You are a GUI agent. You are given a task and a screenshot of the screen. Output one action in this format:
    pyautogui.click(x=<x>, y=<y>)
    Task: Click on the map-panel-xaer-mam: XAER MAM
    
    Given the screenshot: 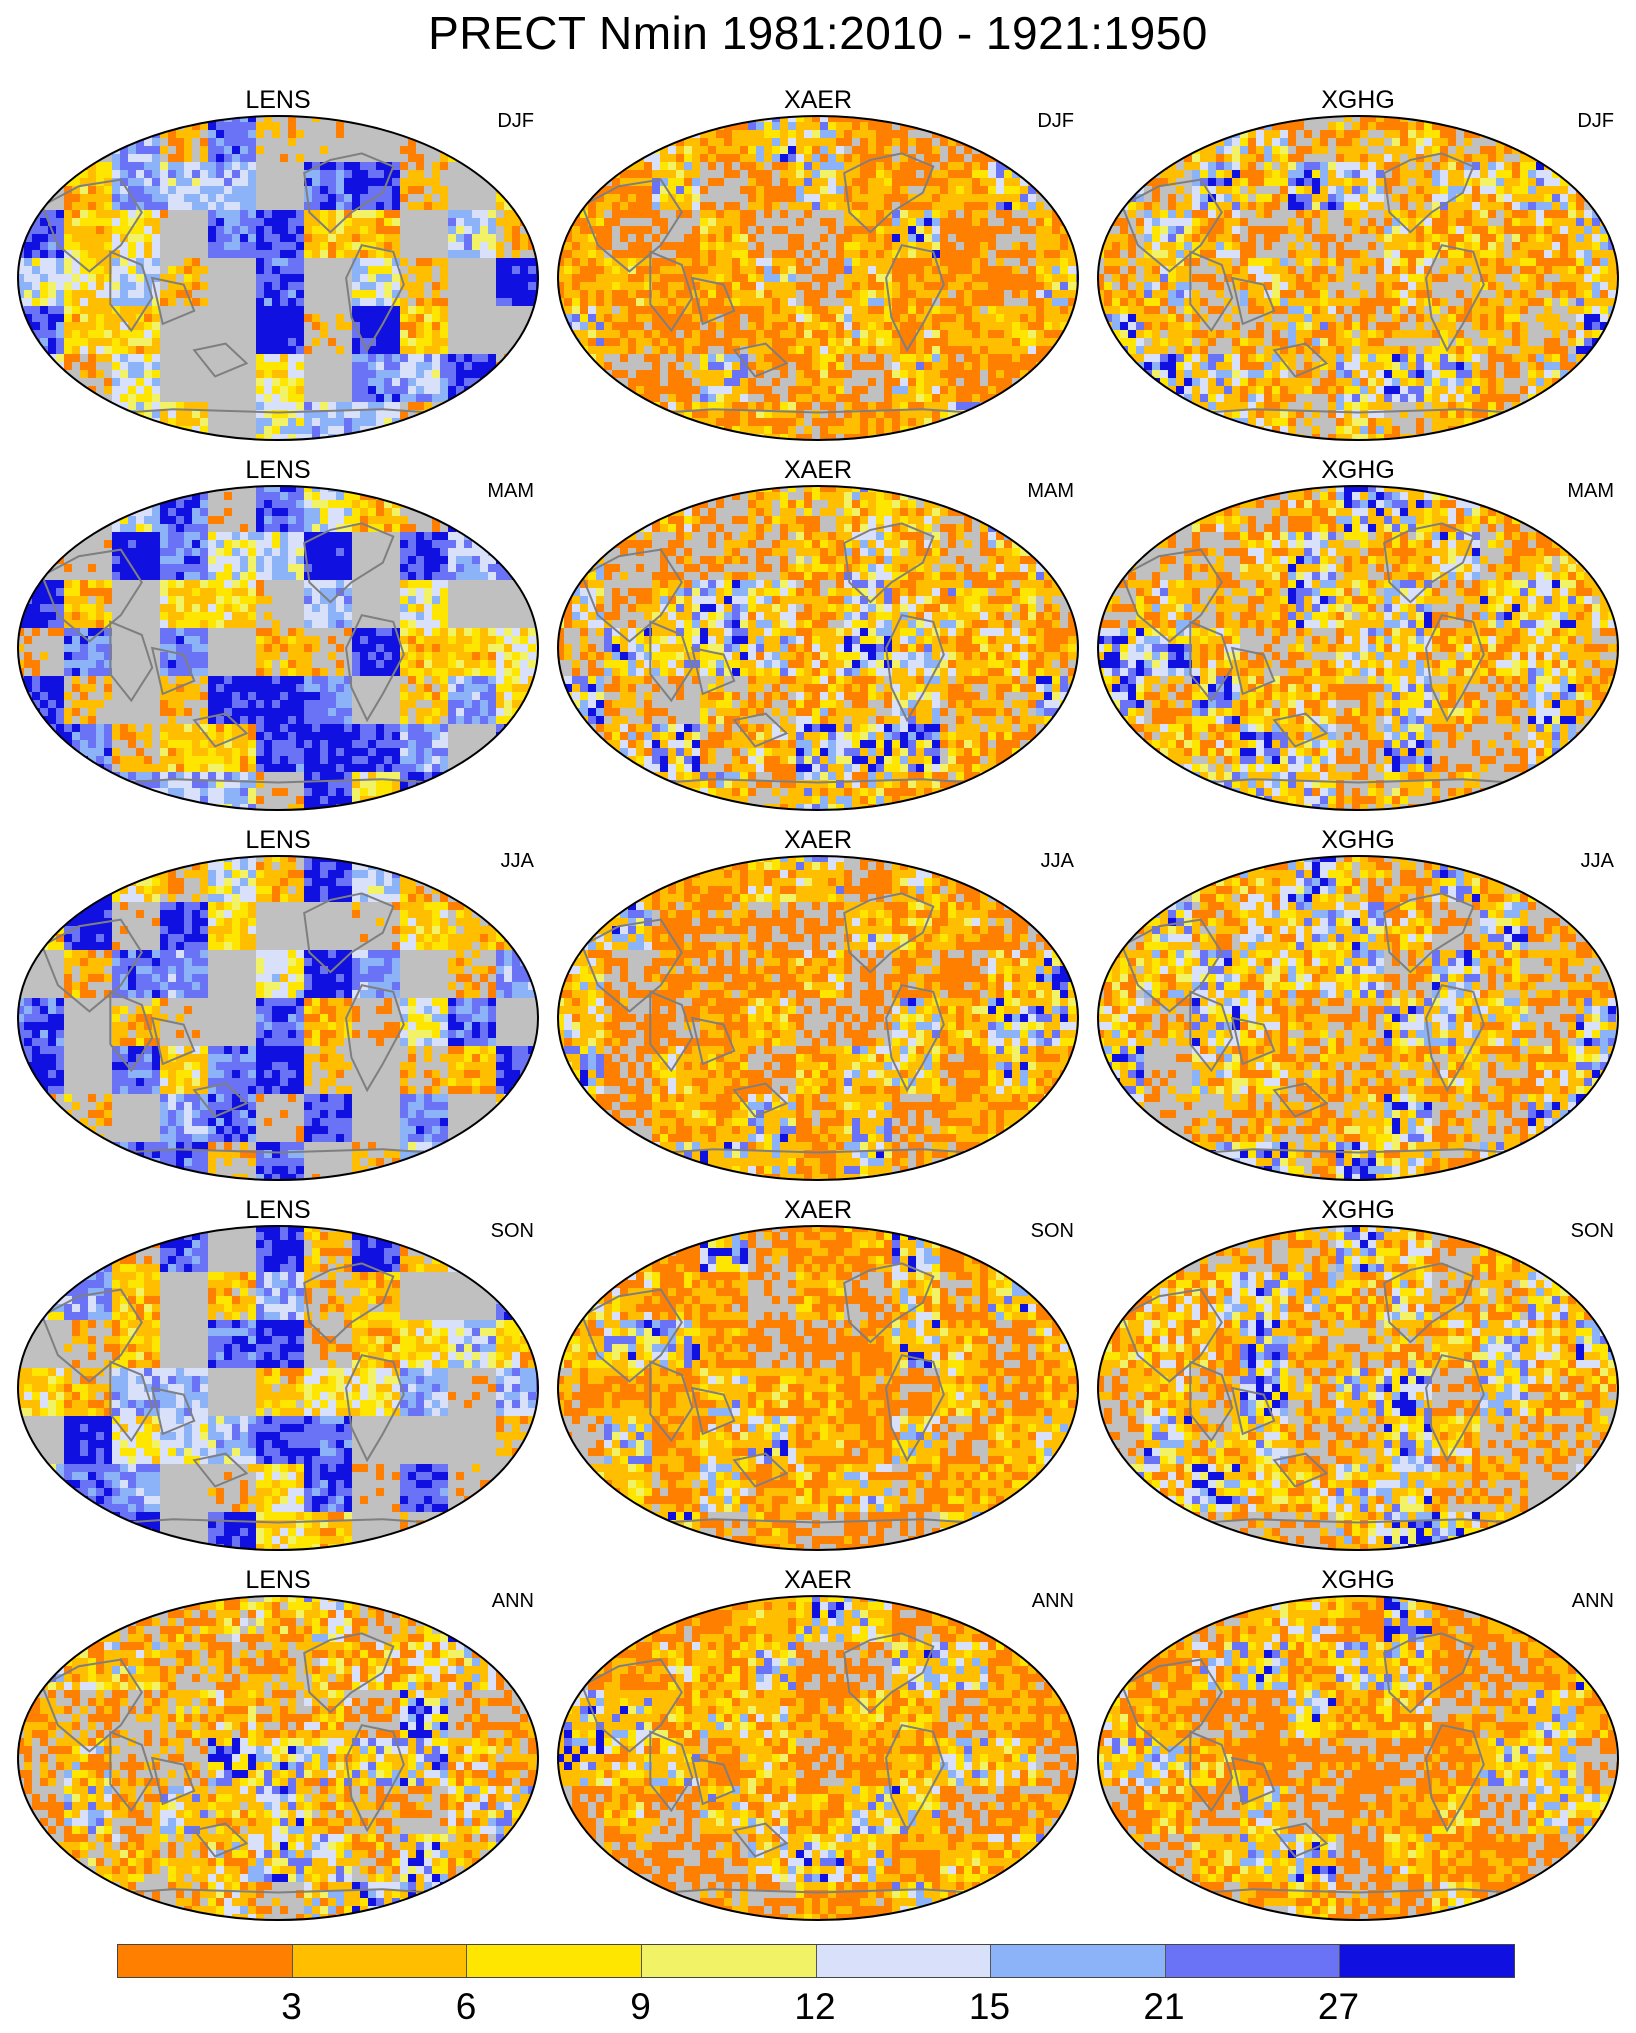 What is the action you would take?
    pyautogui.click(x=818, y=636)
    